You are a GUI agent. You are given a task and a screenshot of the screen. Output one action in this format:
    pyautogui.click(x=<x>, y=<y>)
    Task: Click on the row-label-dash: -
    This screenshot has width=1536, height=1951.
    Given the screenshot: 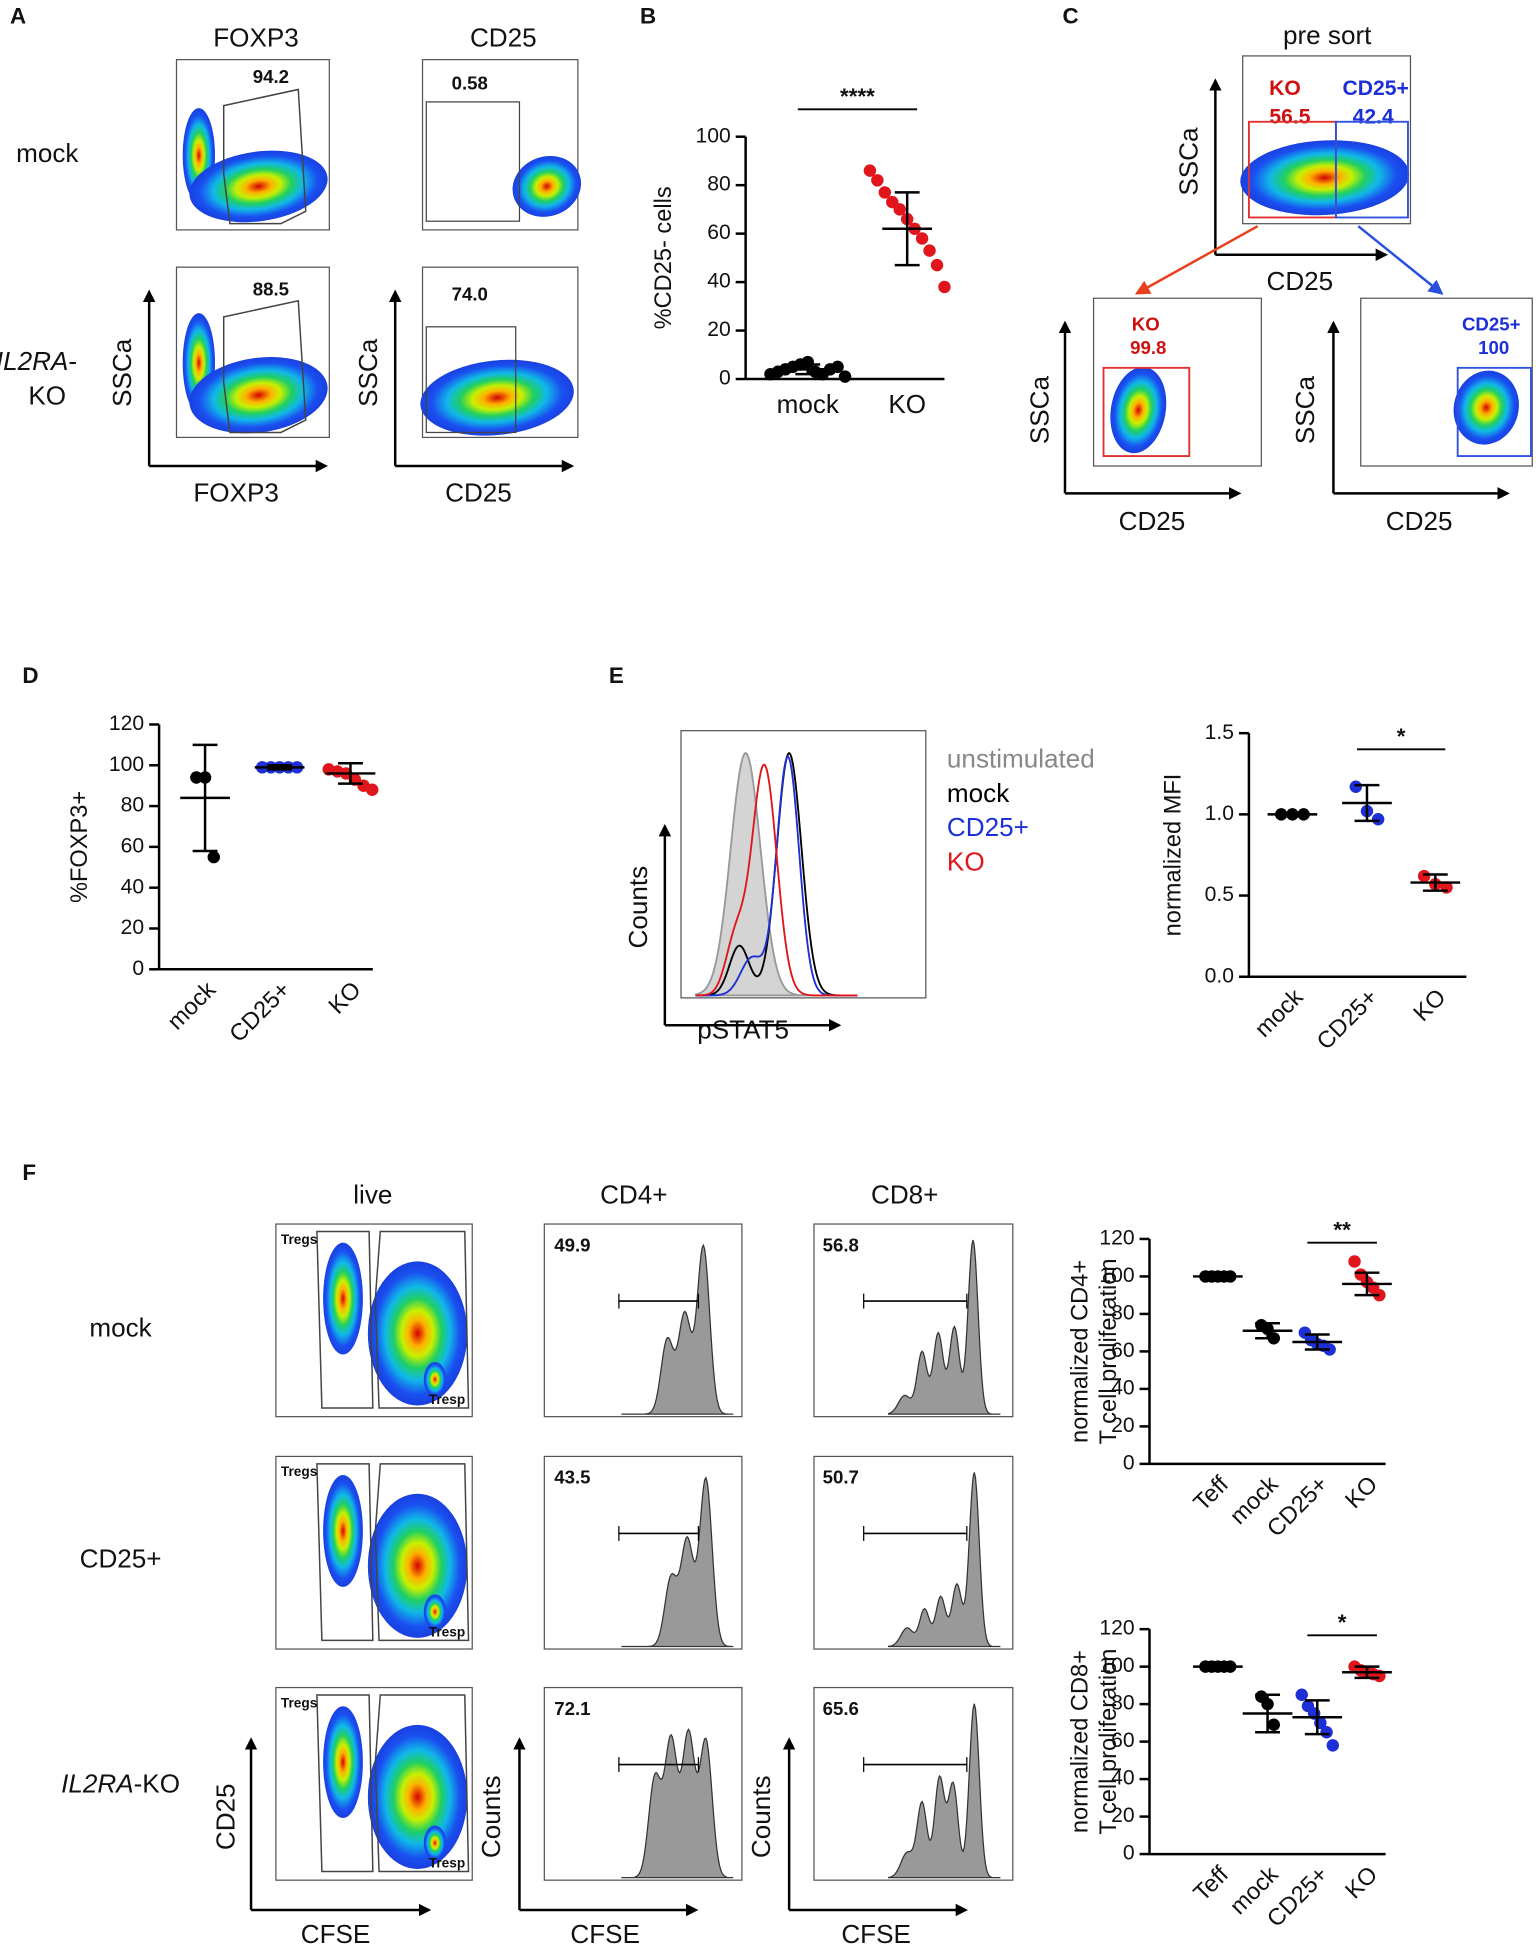 What is the action you would take?
    pyautogui.click(x=72, y=361)
    